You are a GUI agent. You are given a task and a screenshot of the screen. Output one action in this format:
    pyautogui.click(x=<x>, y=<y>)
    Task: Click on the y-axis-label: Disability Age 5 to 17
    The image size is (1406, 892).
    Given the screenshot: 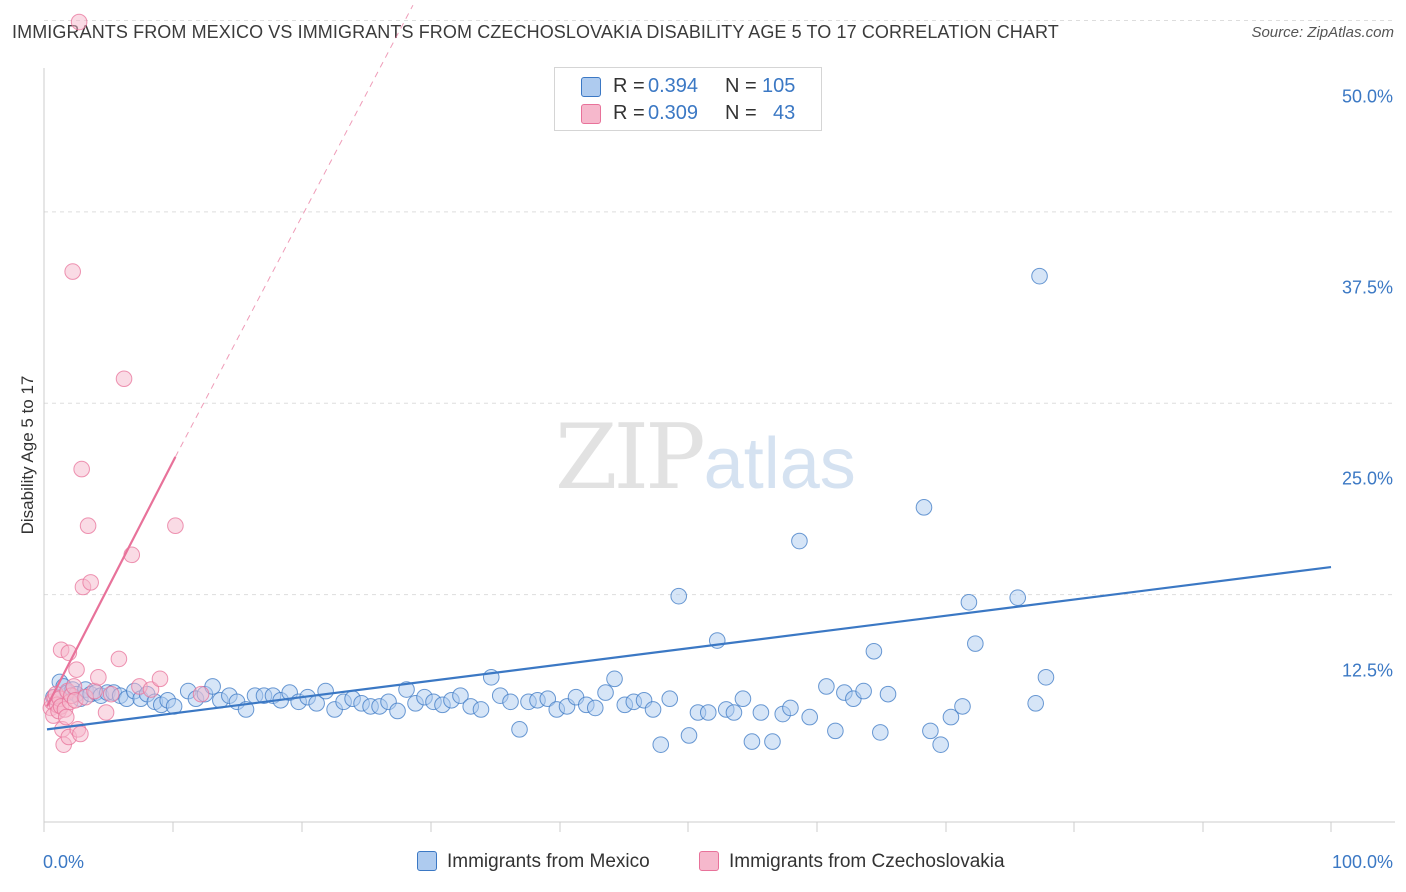 What is the action you would take?
    pyautogui.click(x=27, y=455)
    